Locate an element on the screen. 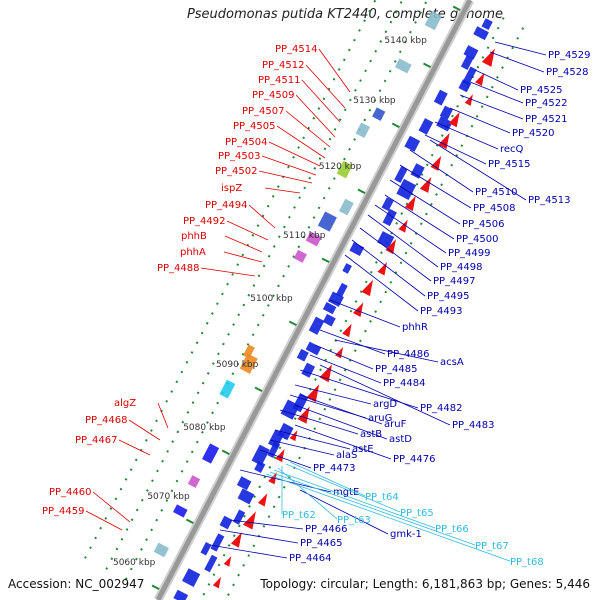 Image resolution: width=600 pixels, height=600 pixels. gene-label-reverse: phhR is located at coordinates (415, 327).